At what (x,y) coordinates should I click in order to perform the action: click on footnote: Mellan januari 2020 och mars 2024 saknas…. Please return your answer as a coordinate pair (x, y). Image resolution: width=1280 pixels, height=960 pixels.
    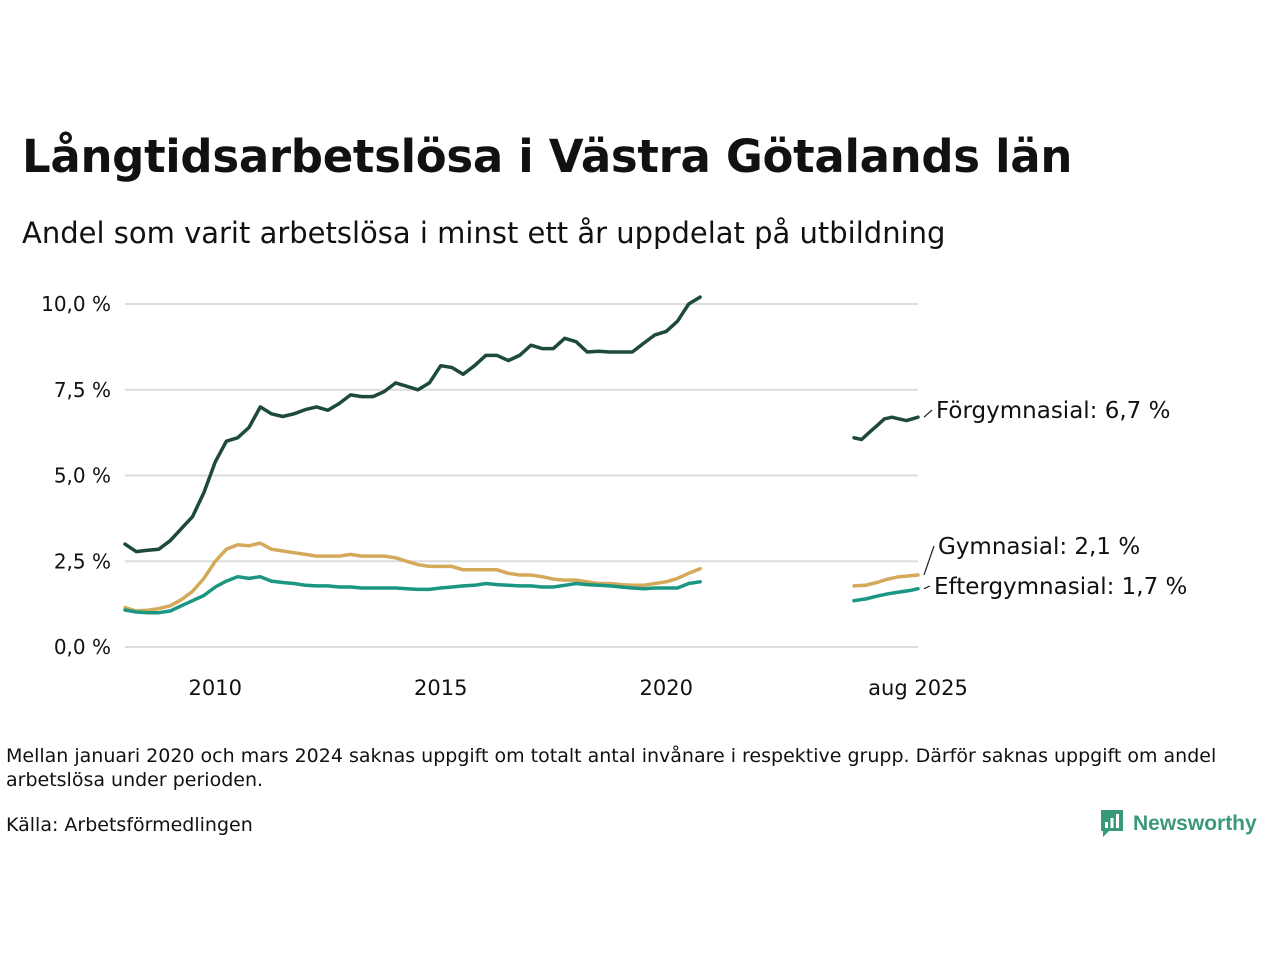
    Looking at the image, I should click on (611, 768).